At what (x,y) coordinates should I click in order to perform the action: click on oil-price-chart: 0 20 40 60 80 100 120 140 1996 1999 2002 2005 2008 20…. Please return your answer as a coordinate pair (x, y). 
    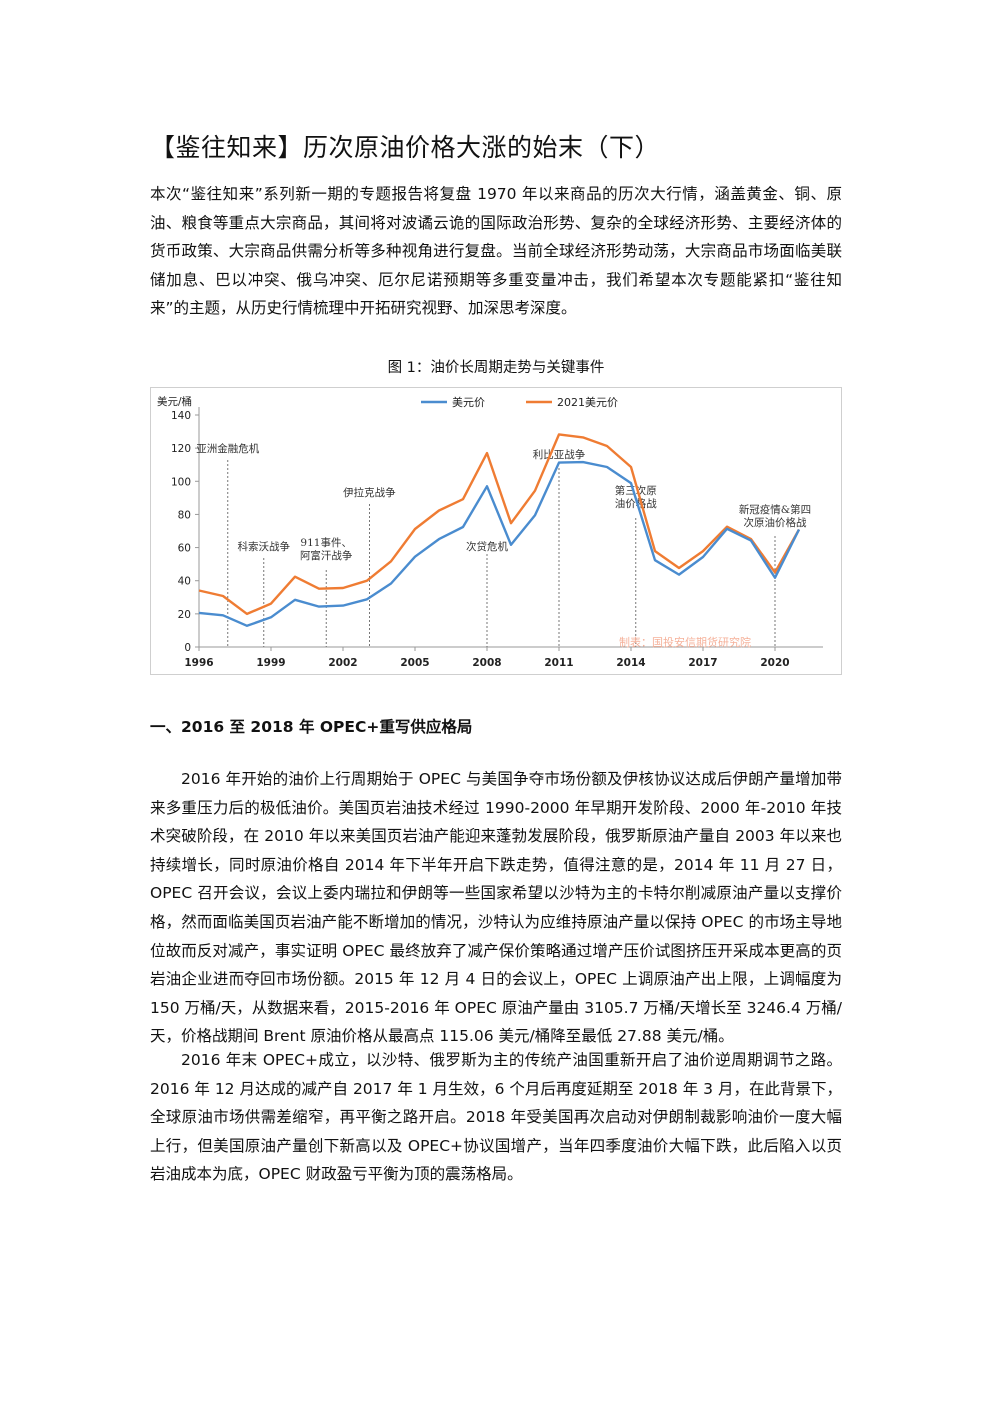
    Looking at the image, I should click on (496, 531).